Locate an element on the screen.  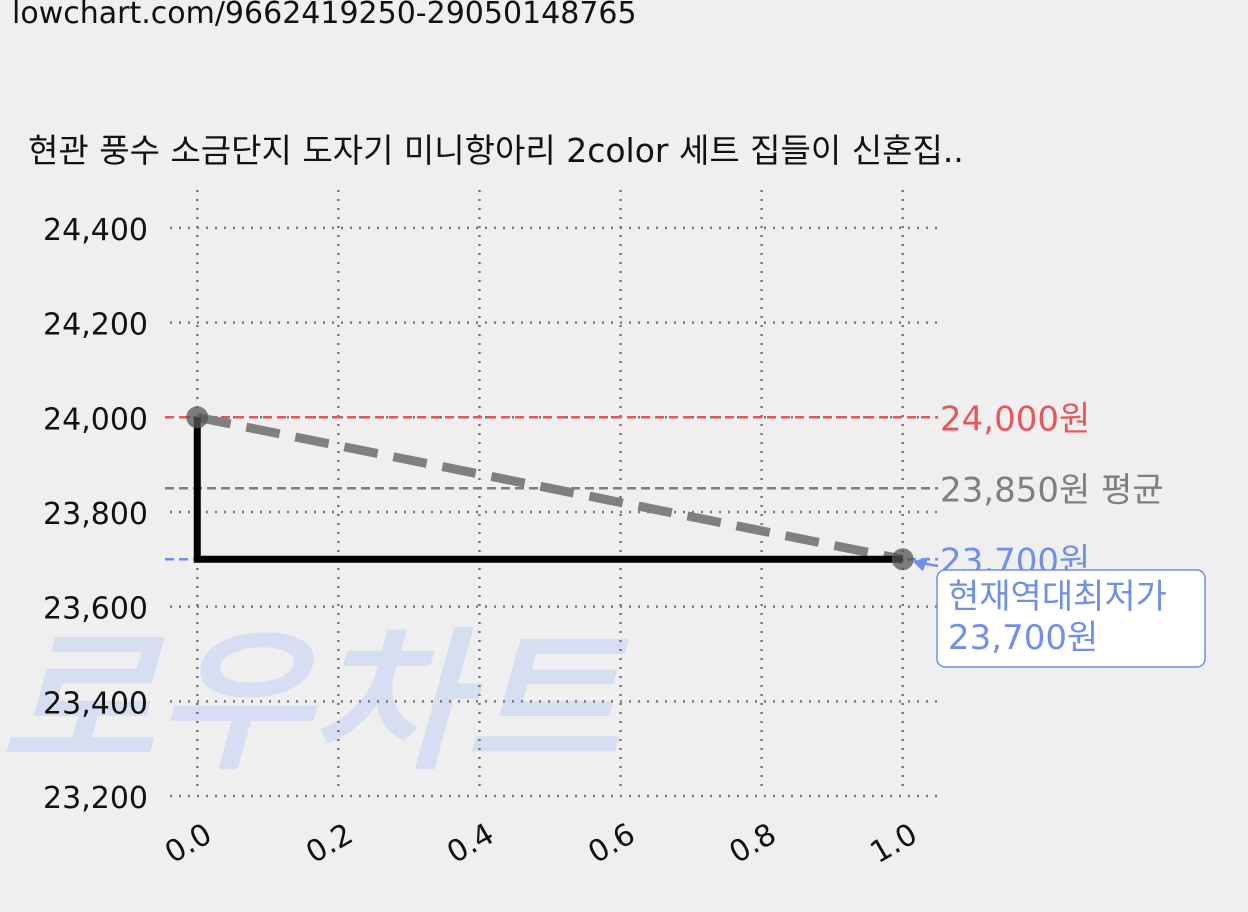
y-tick-label: 23,600 is located at coordinates (95, 609).